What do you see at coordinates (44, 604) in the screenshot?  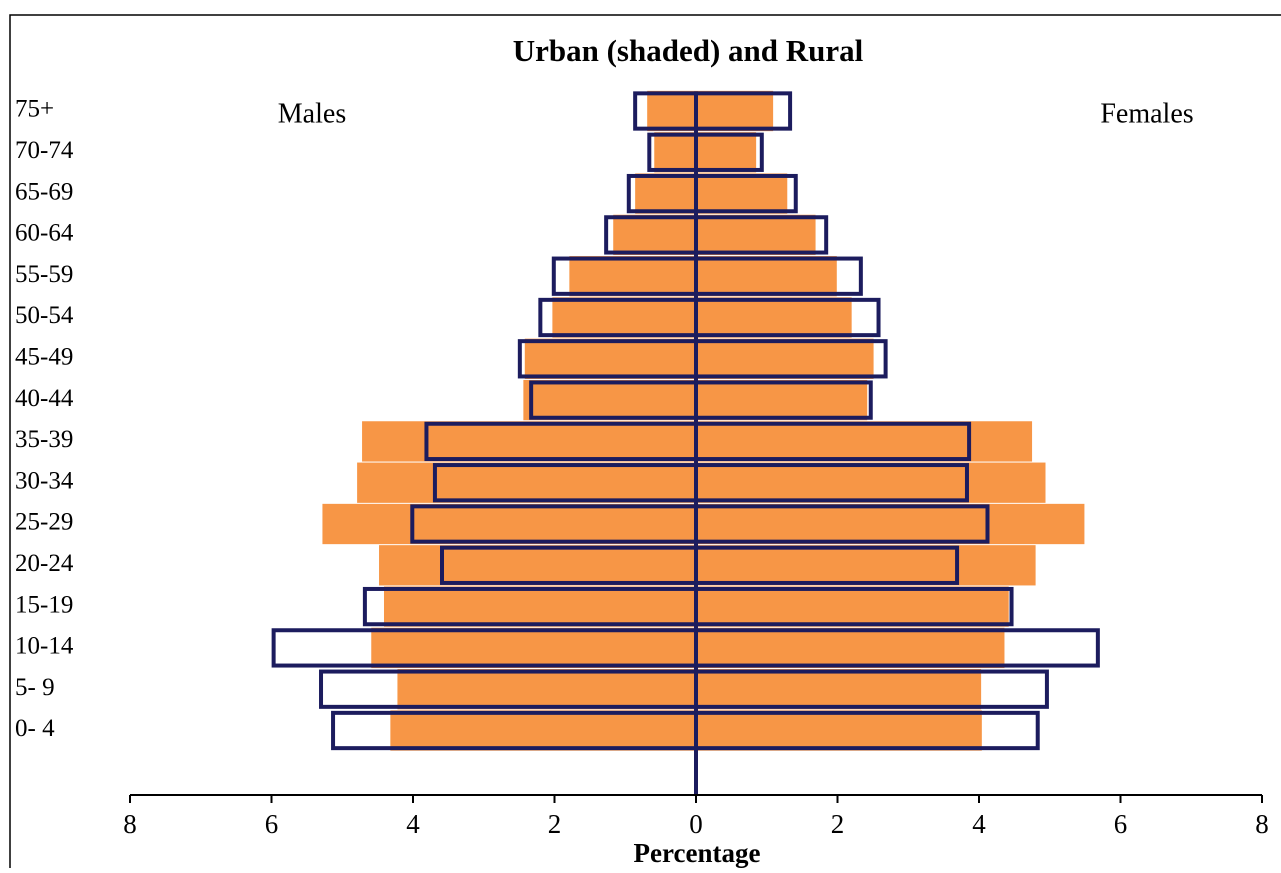 I see `y-tick-label: 15-19` at bounding box center [44, 604].